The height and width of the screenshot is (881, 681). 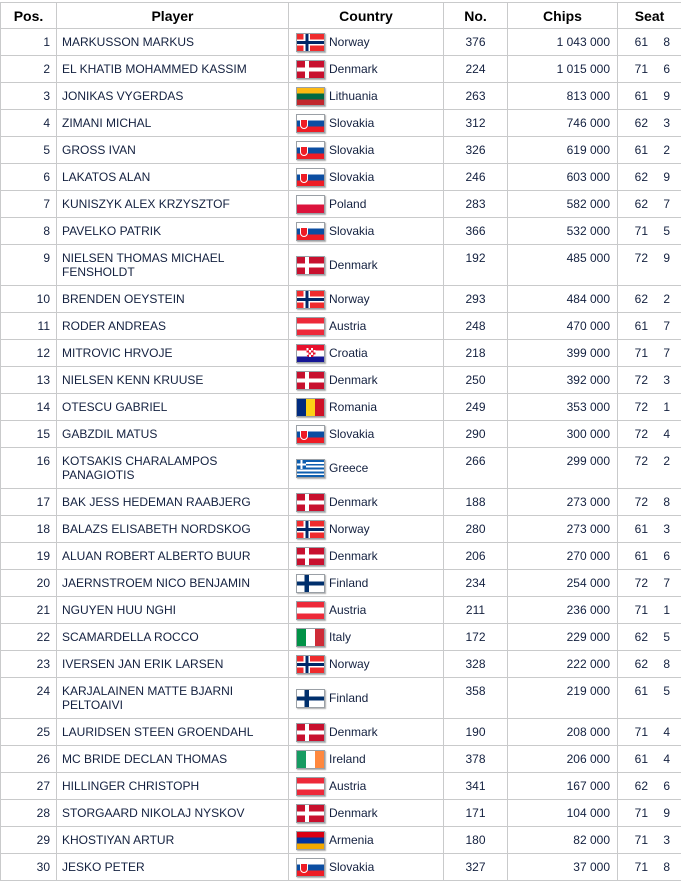 What do you see at coordinates (348, 353) in the screenshot?
I see `country-label: Croatia` at bounding box center [348, 353].